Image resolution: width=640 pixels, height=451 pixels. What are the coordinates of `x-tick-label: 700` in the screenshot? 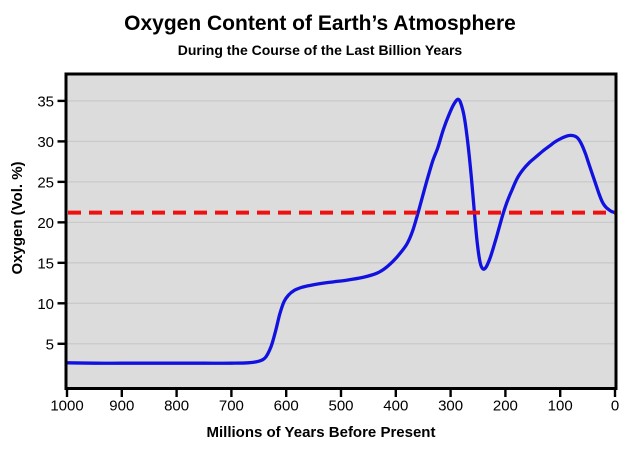 It's located at (231, 406).